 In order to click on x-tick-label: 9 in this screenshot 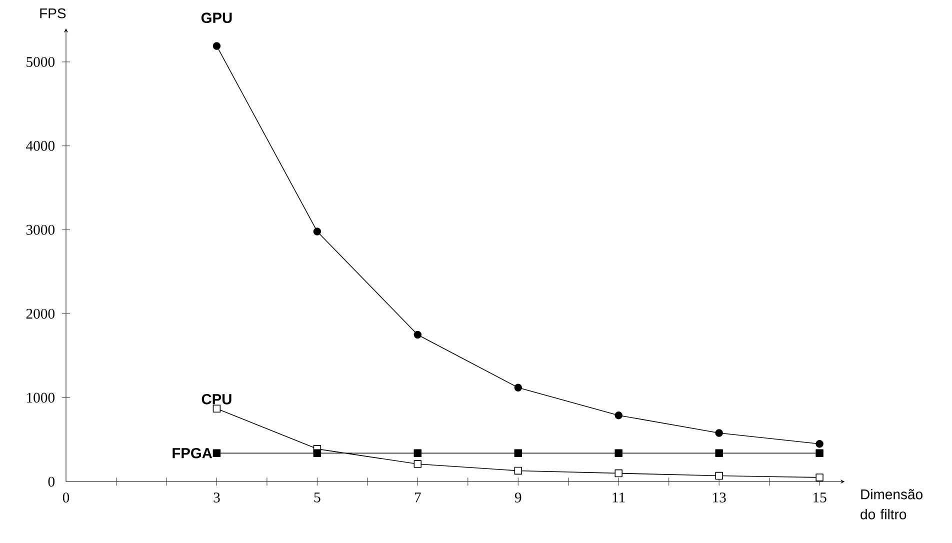, I will do `click(518, 497)`.